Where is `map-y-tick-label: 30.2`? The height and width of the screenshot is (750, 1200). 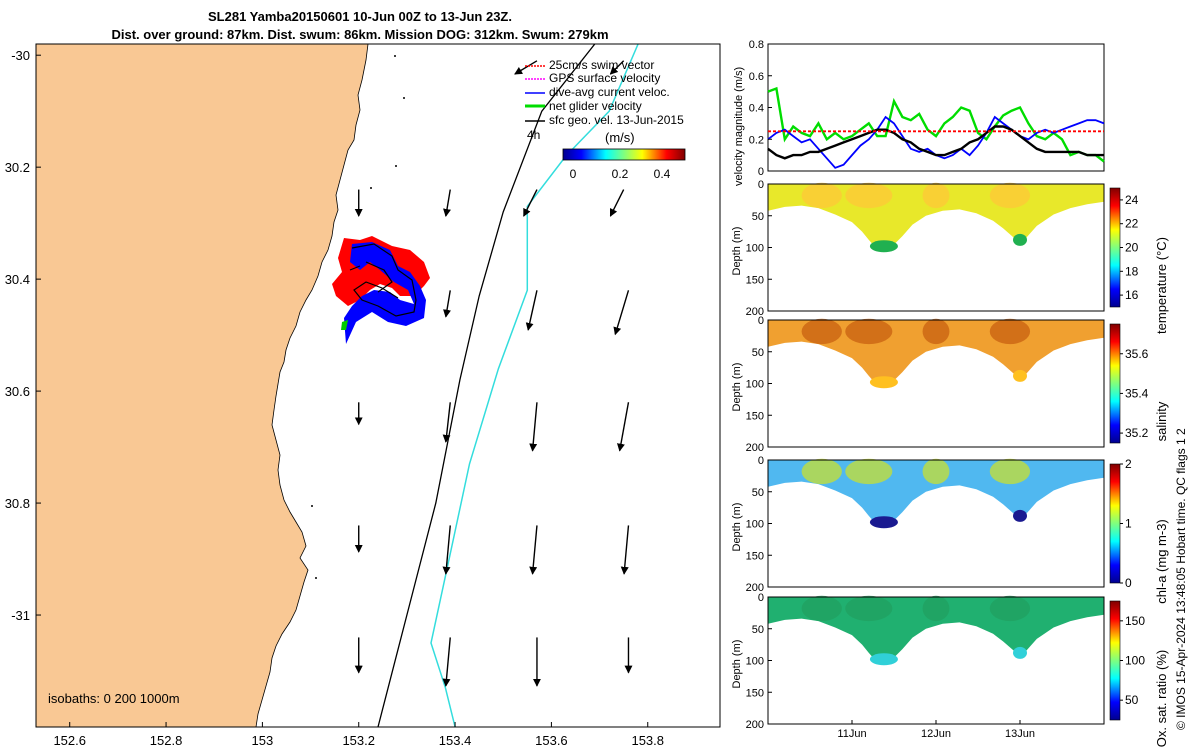 map-y-tick-label: 30.2 is located at coordinates (17, 167).